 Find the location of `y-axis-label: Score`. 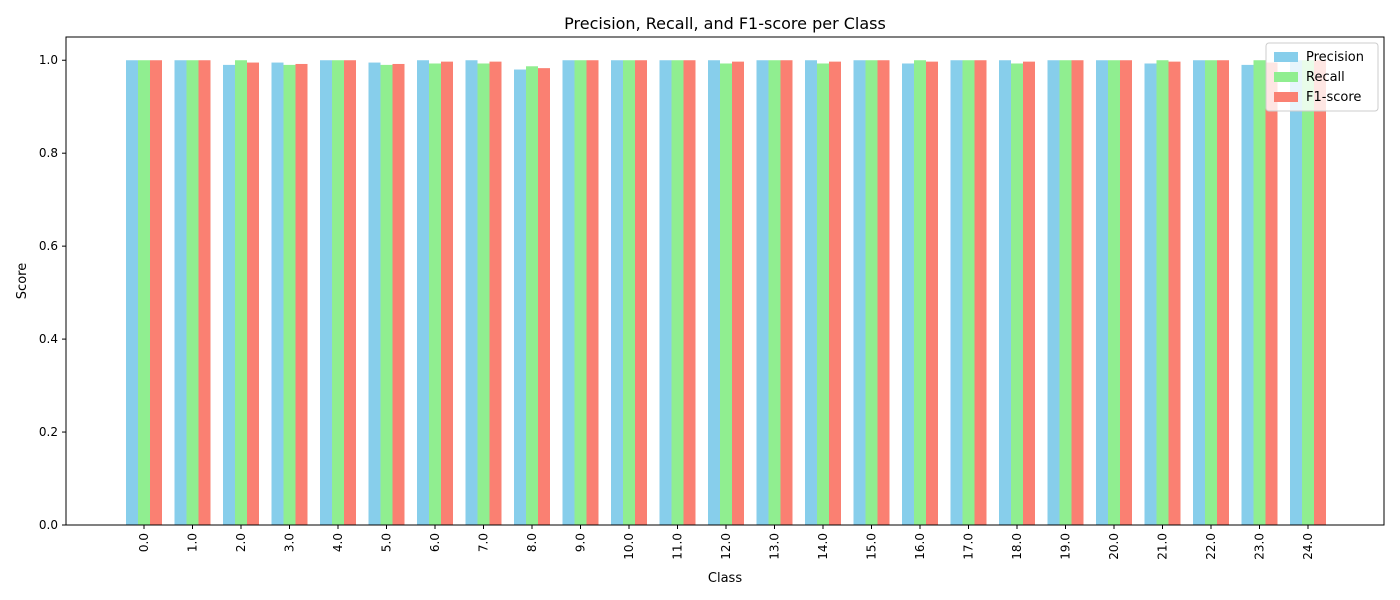

y-axis-label: Score is located at coordinates (22, 281).